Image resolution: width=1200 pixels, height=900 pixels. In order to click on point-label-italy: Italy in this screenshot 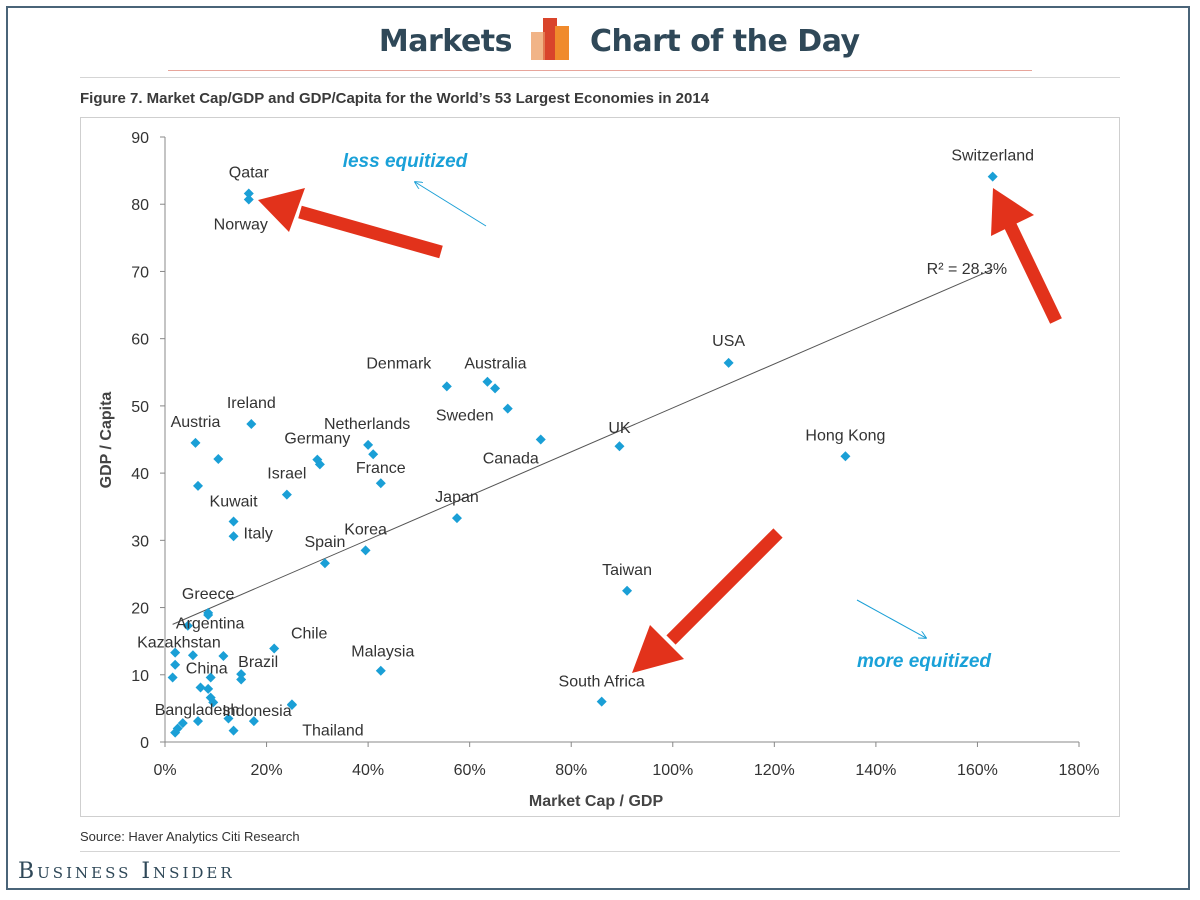, I will do `click(258, 533)`.